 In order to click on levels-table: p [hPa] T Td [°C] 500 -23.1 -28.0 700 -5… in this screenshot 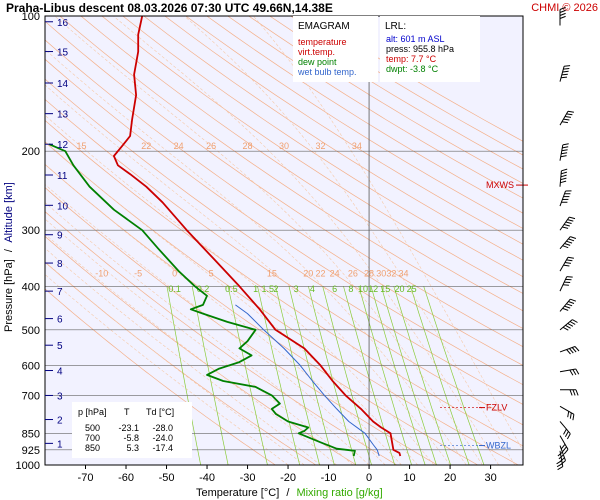, I will do `click(132, 430)`.